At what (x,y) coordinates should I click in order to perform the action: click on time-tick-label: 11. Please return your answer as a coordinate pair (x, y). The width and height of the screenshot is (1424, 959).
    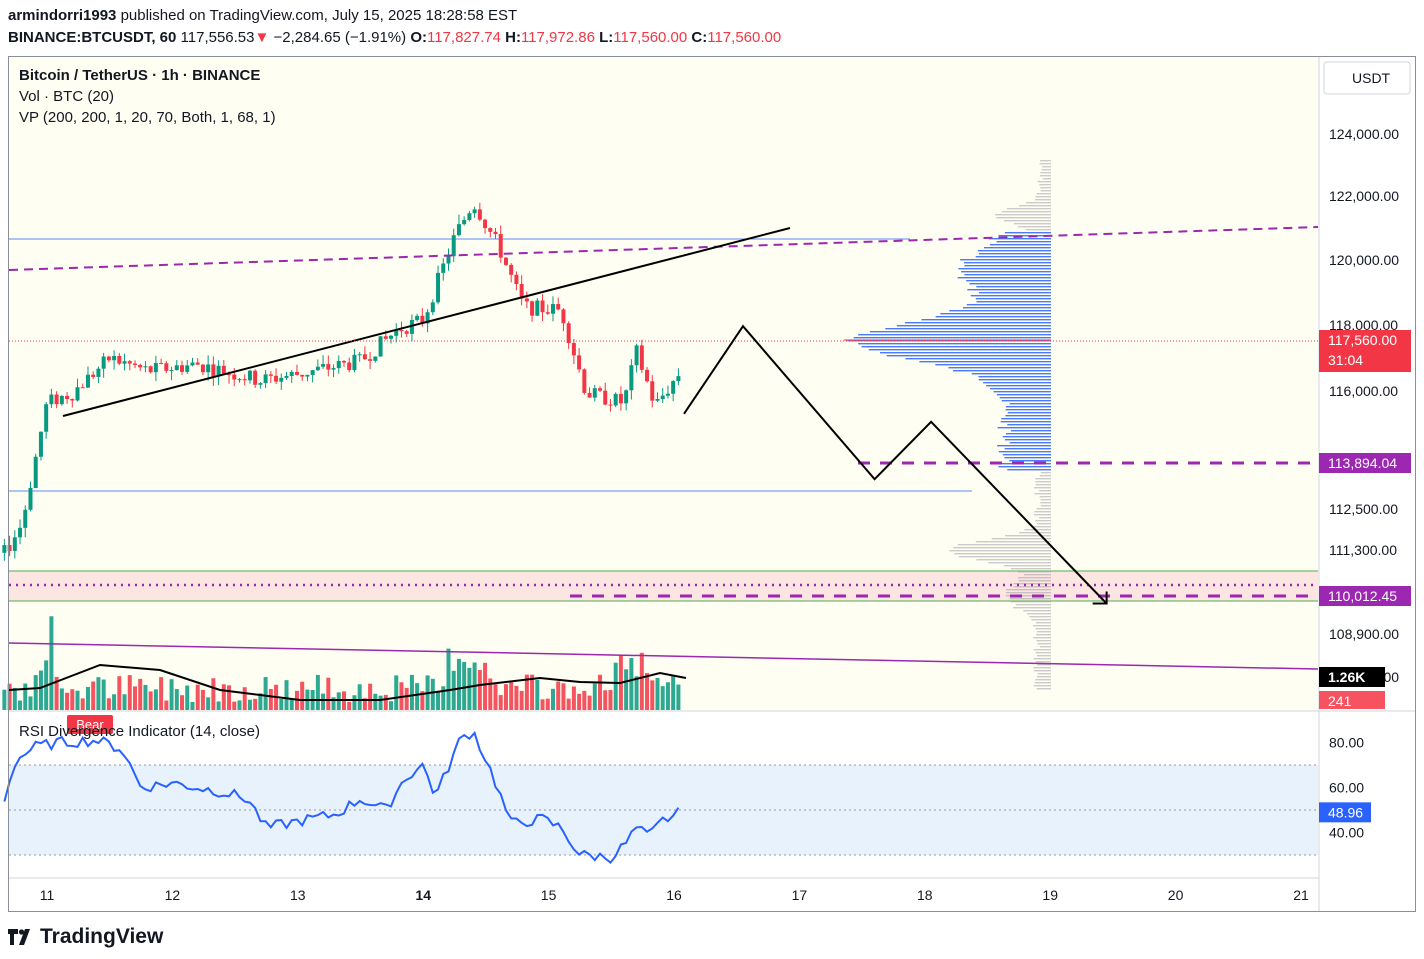
    Looking at the image, I should click on (47, 895).